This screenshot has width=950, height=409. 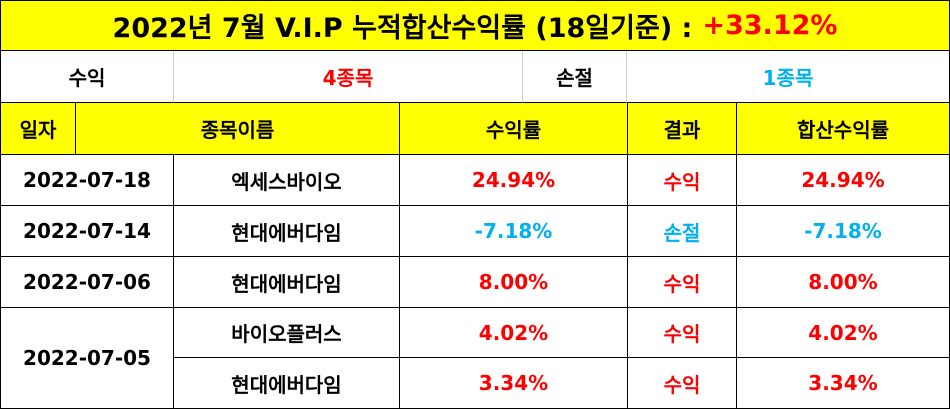 I want to click on header-date: 일자, so click(x=38, y=129).